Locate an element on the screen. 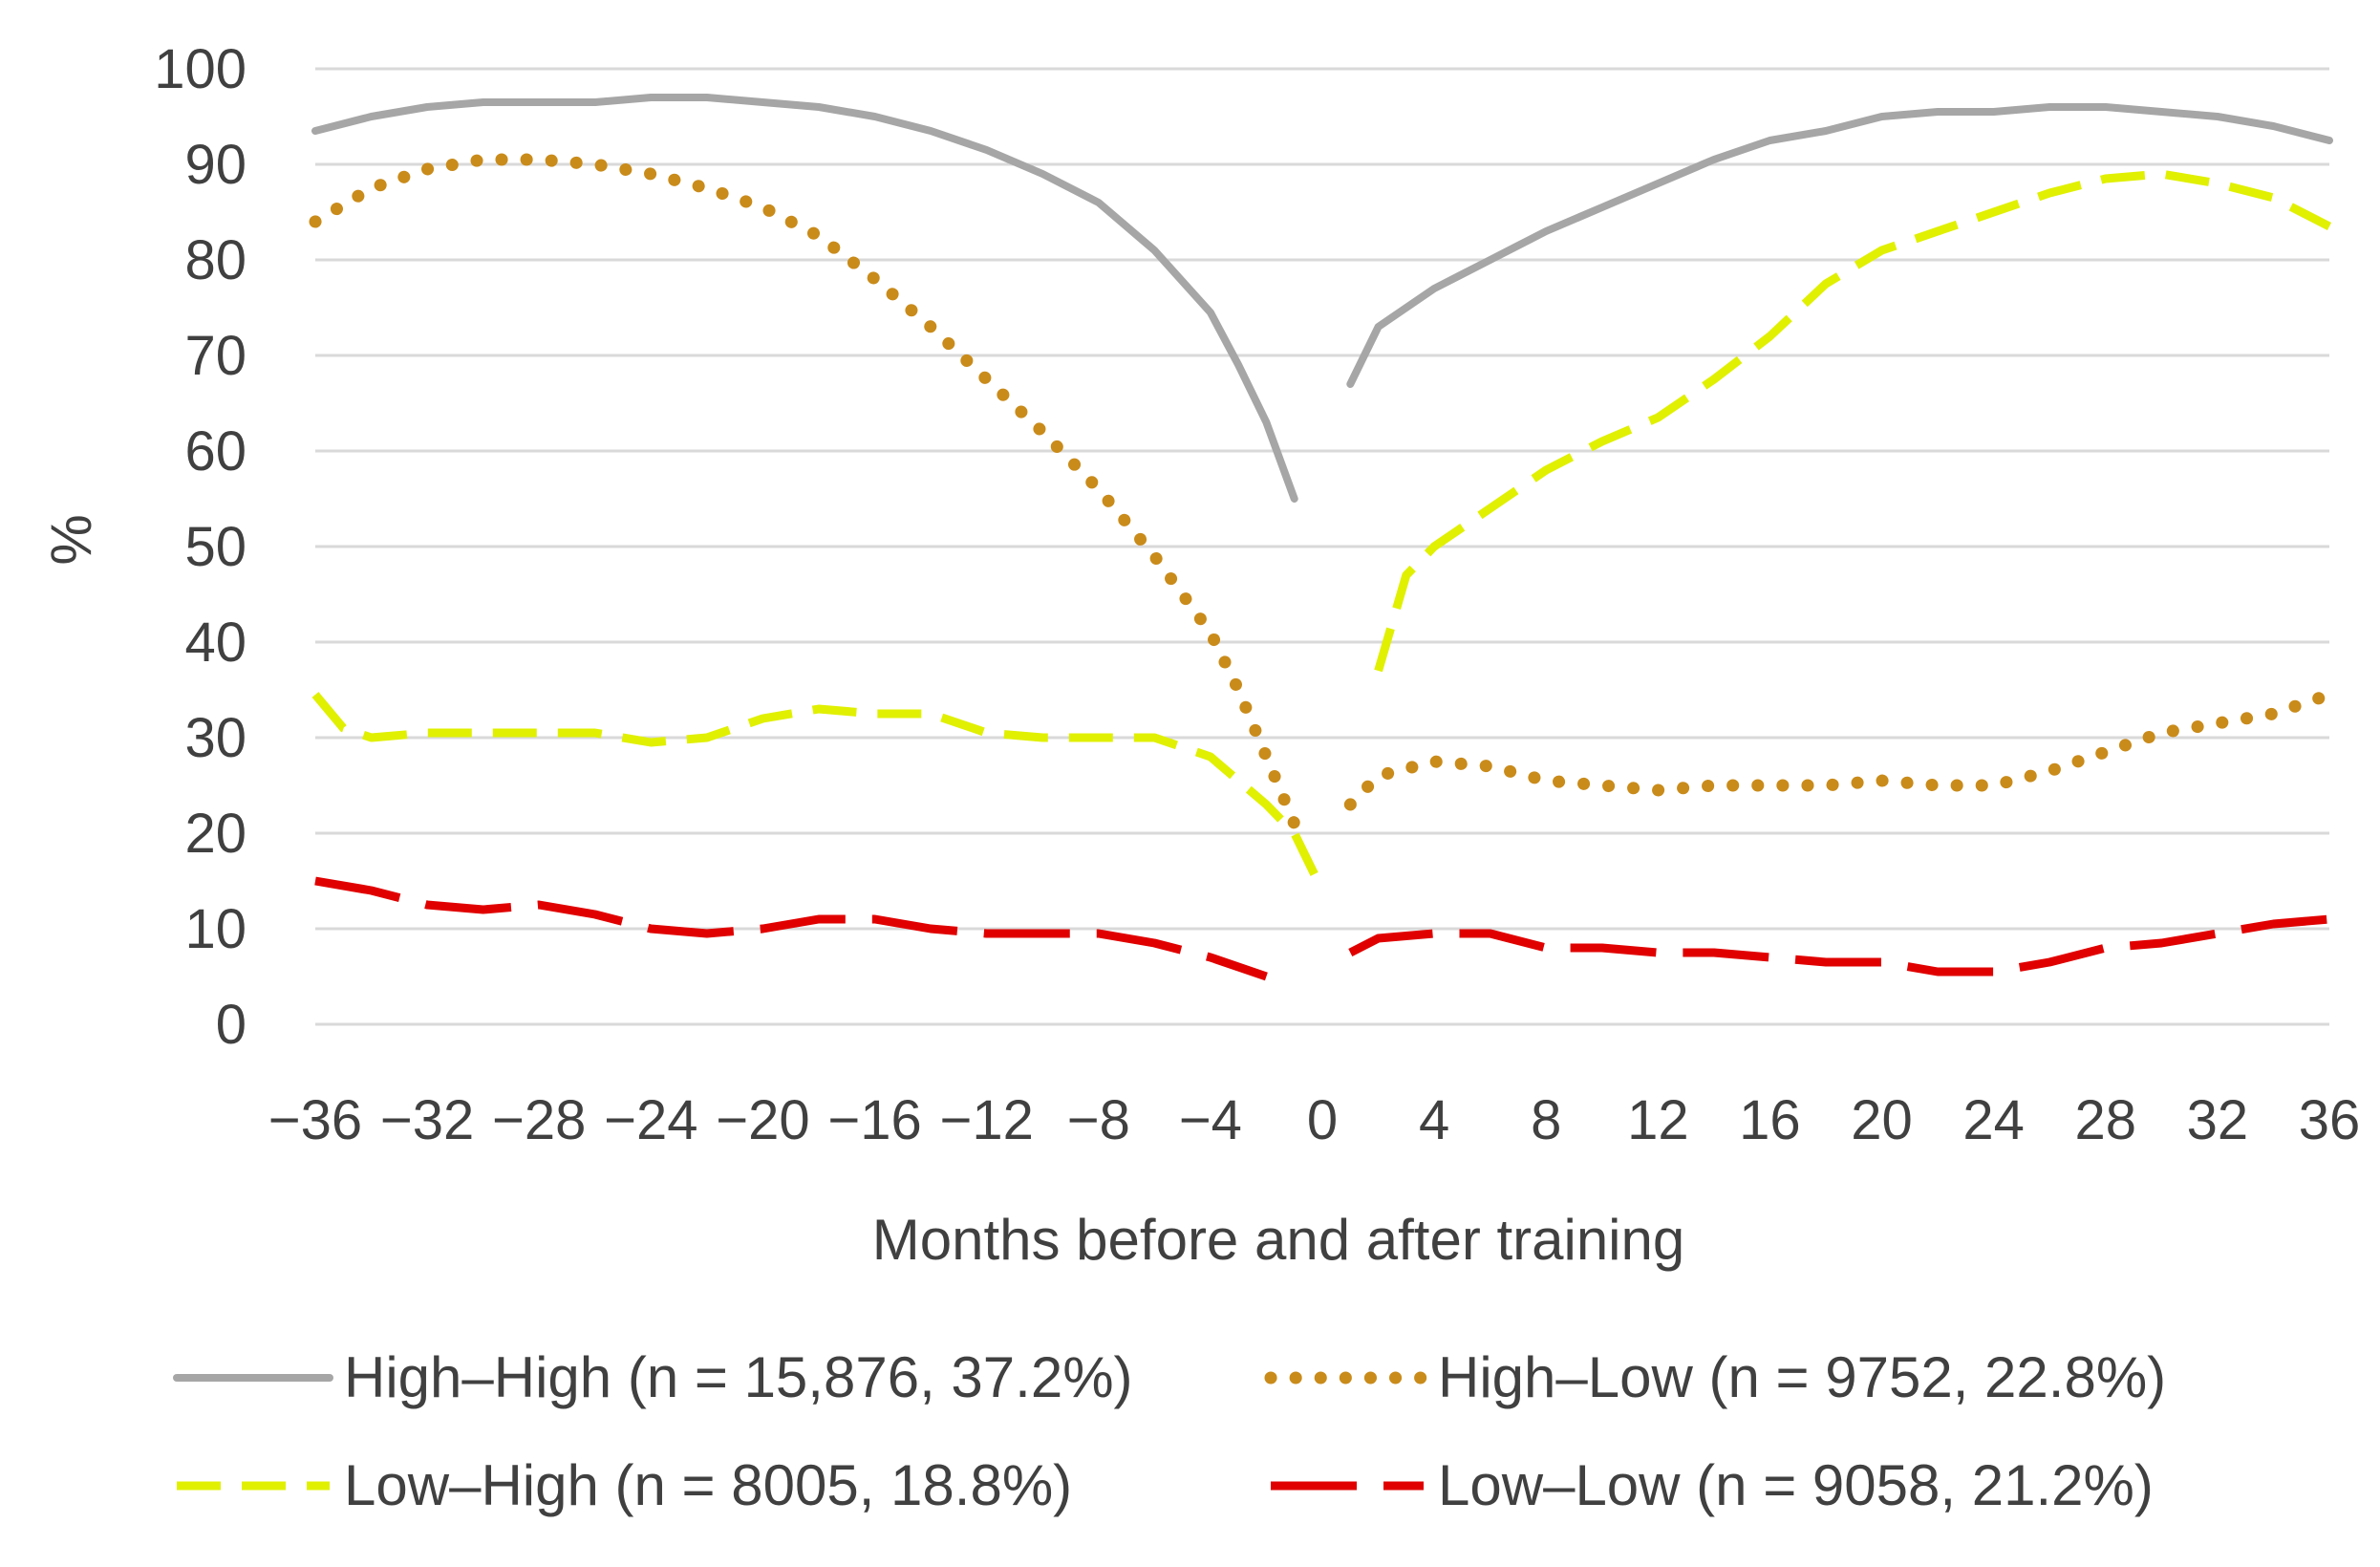 This screenshot has height=1567, width=2380. y-tick-label: 90 is located at coordinates (215, 165).